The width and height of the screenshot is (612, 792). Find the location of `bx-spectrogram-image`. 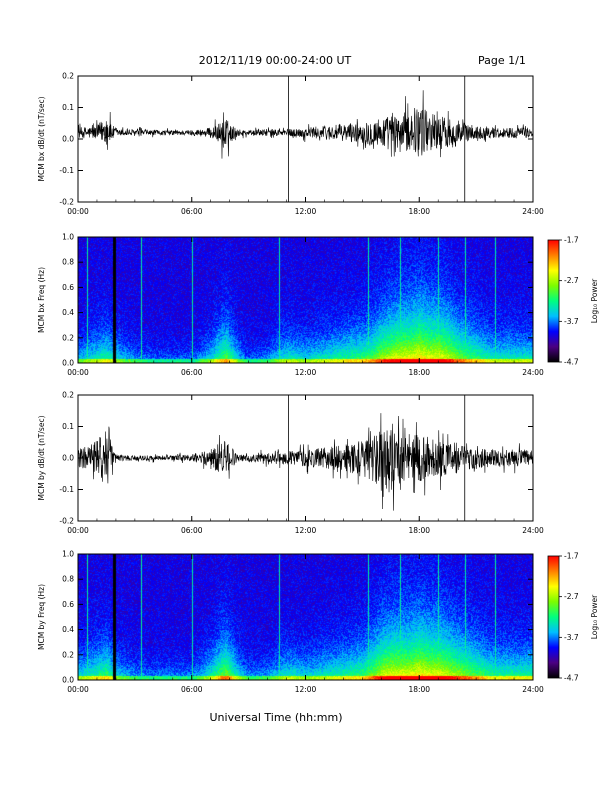

bx-spectrogram-image is located at coordinates (305, 300).